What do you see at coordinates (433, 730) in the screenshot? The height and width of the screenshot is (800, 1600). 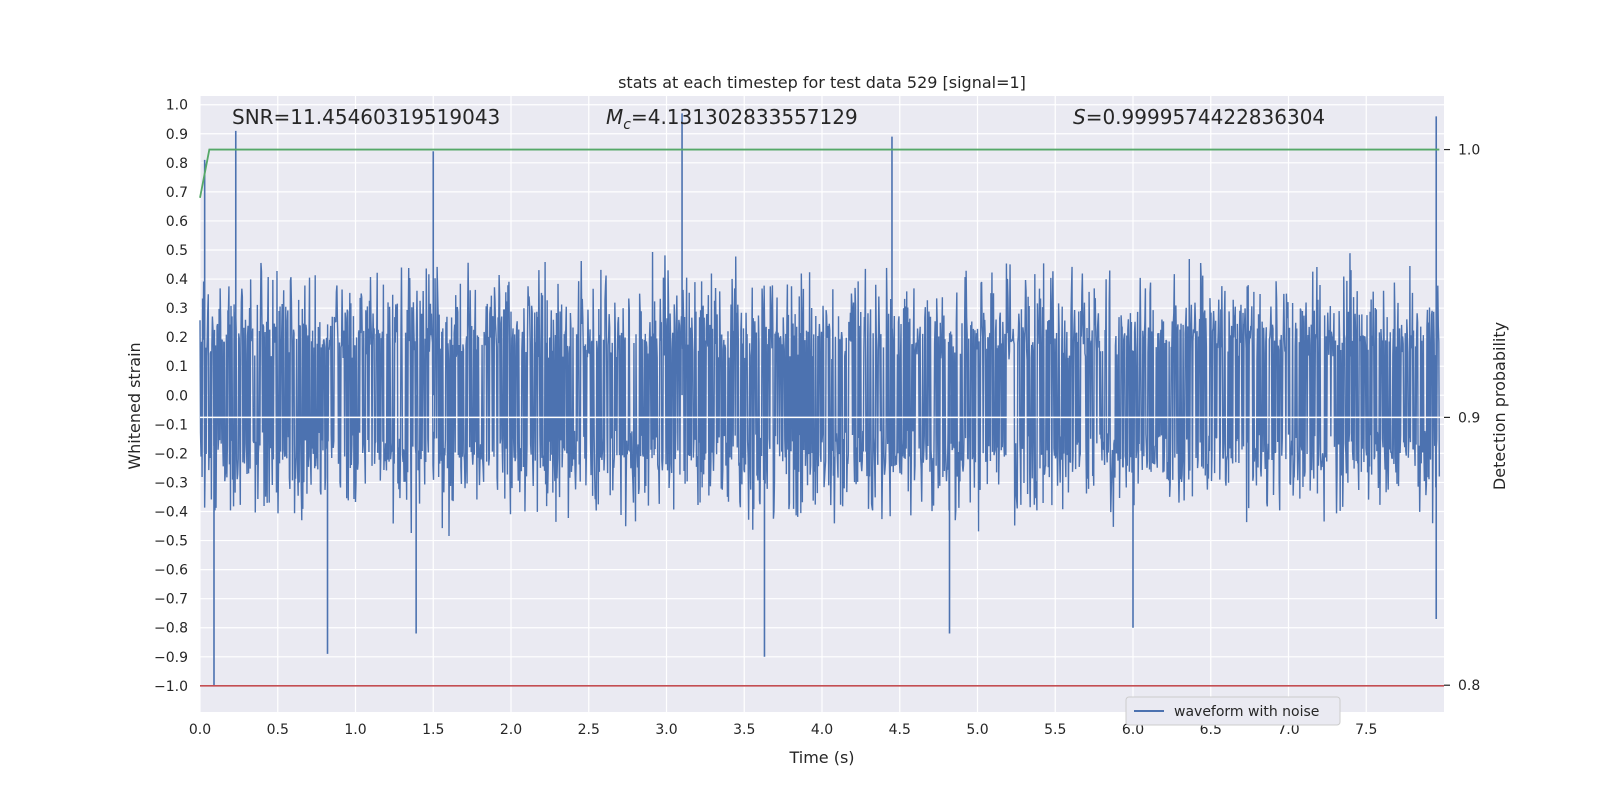 I see `x-tick-label: 1.5` at bounding box center [433, 730].